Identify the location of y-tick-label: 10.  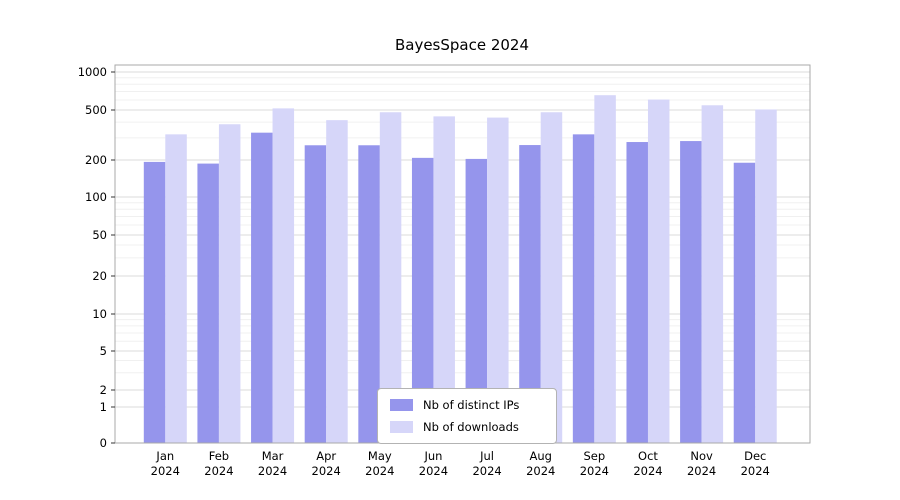
(99, 314).